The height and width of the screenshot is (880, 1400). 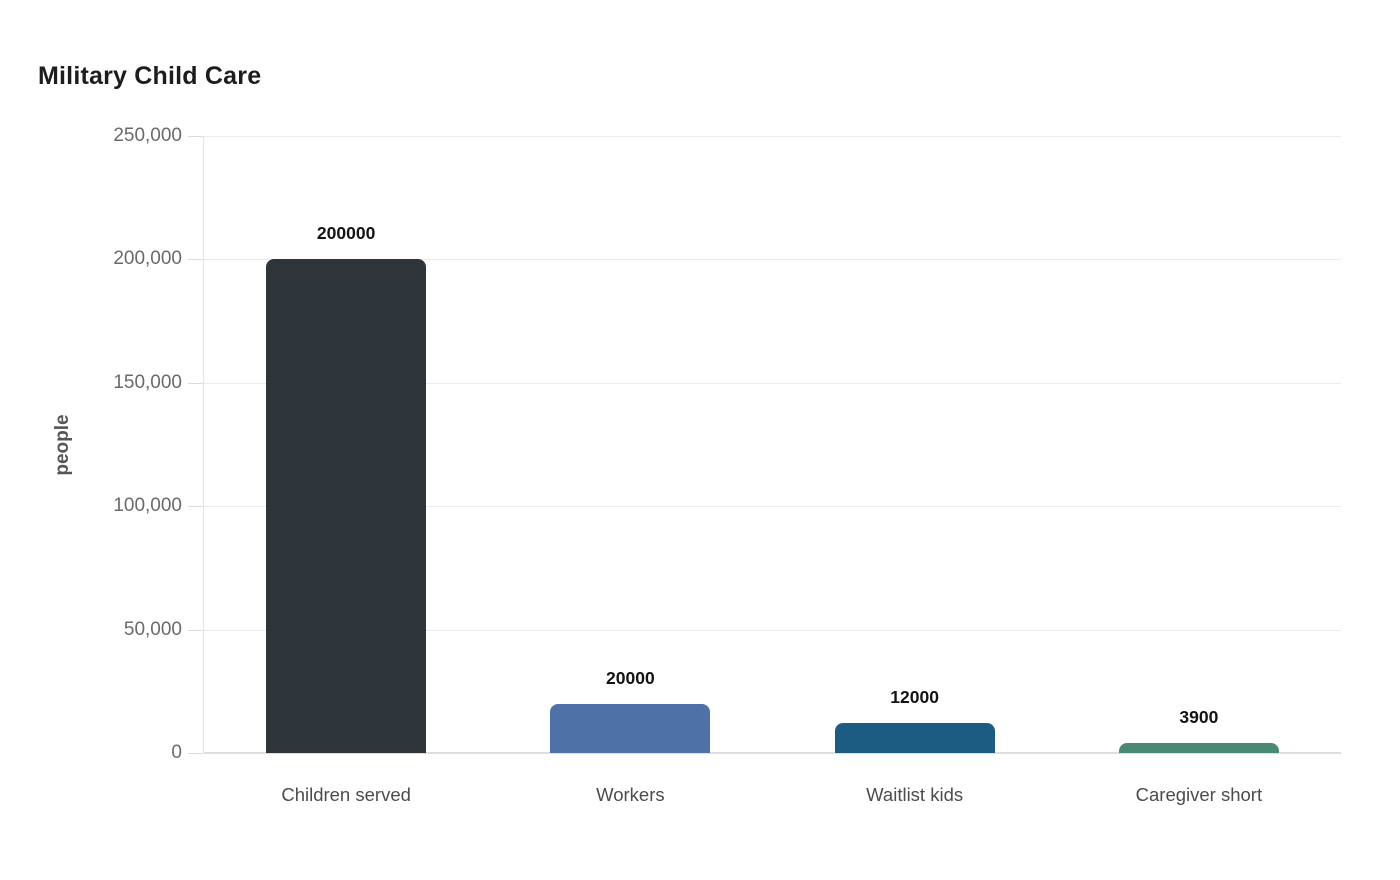 I want to click on bar-value-label: 3900, so click(x=1199, y=717).